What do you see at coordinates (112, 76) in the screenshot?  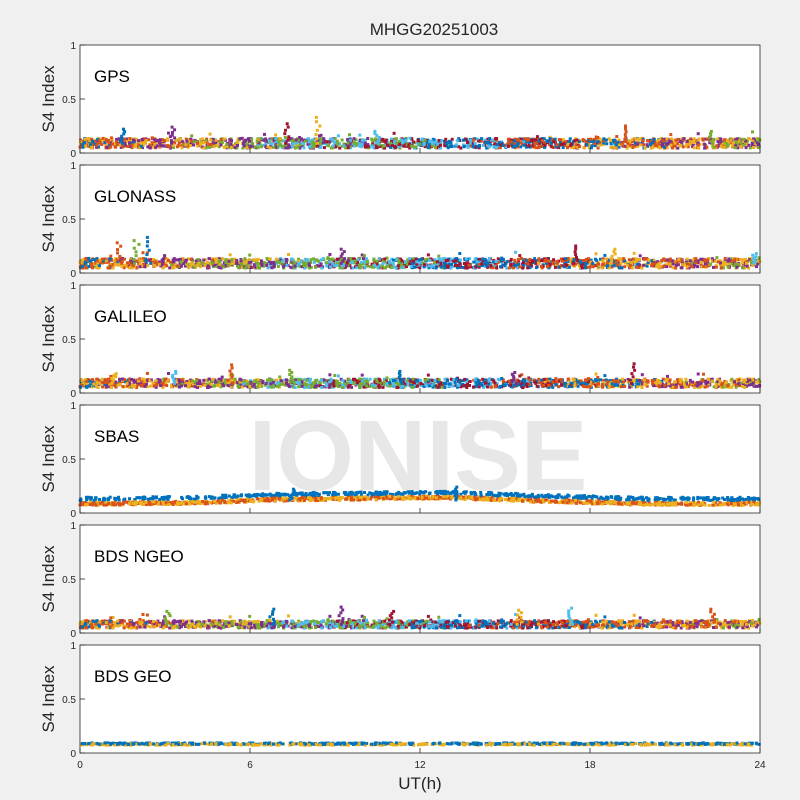 I see `panel-title: GPS` at bounding box center [112, 76].